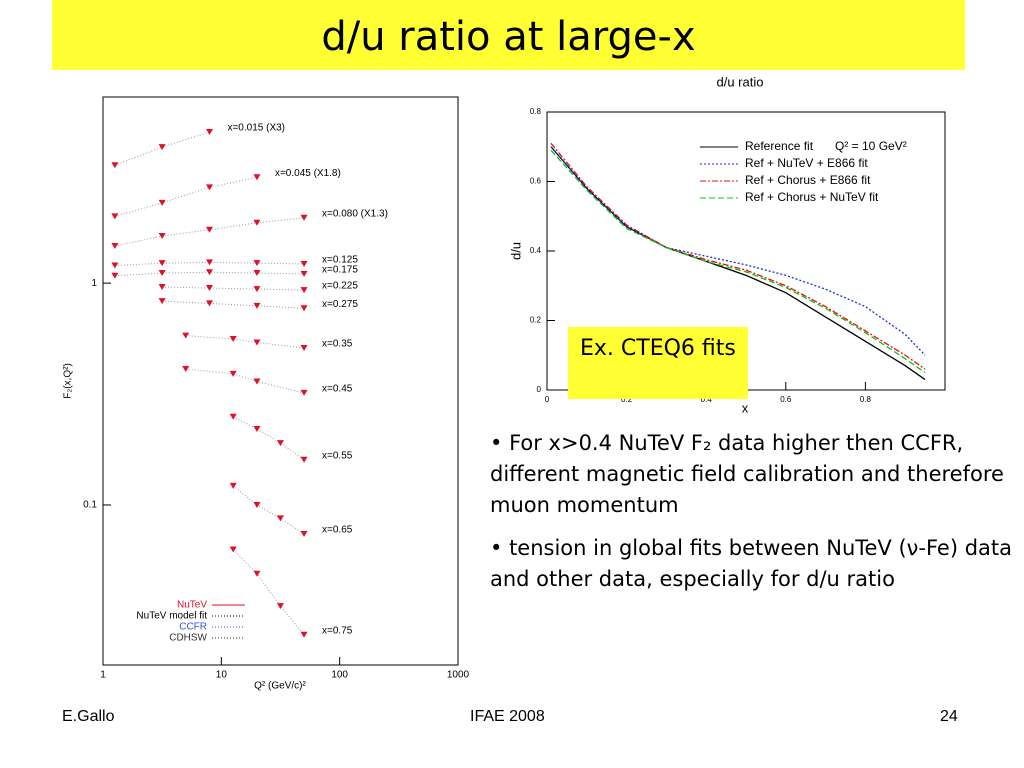 This screenshot has width=1024, height=768. I want to click on bin-label: x=0.35, so click(337, 344).